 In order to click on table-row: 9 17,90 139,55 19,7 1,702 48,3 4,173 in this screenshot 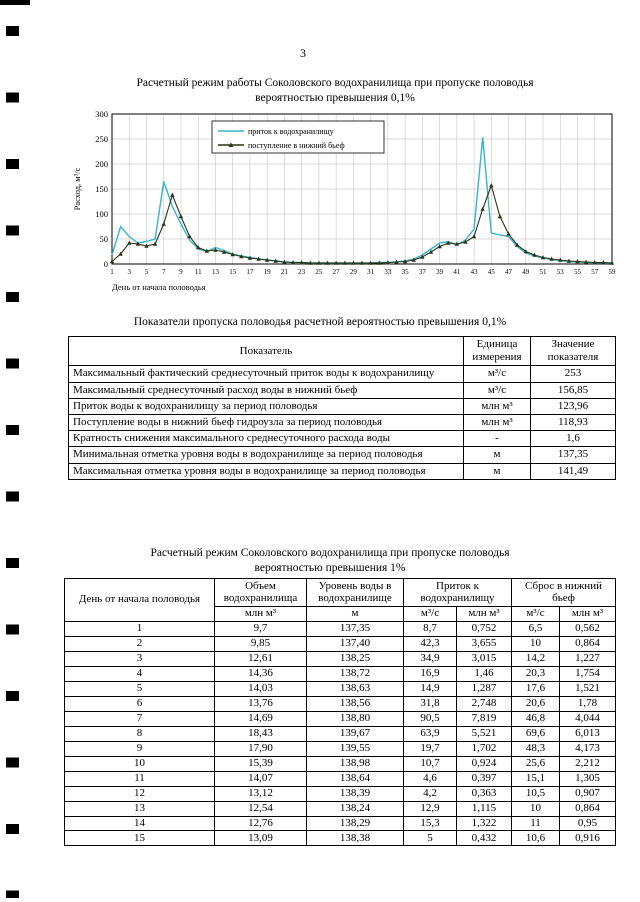, I will do `click(340, 748)`.